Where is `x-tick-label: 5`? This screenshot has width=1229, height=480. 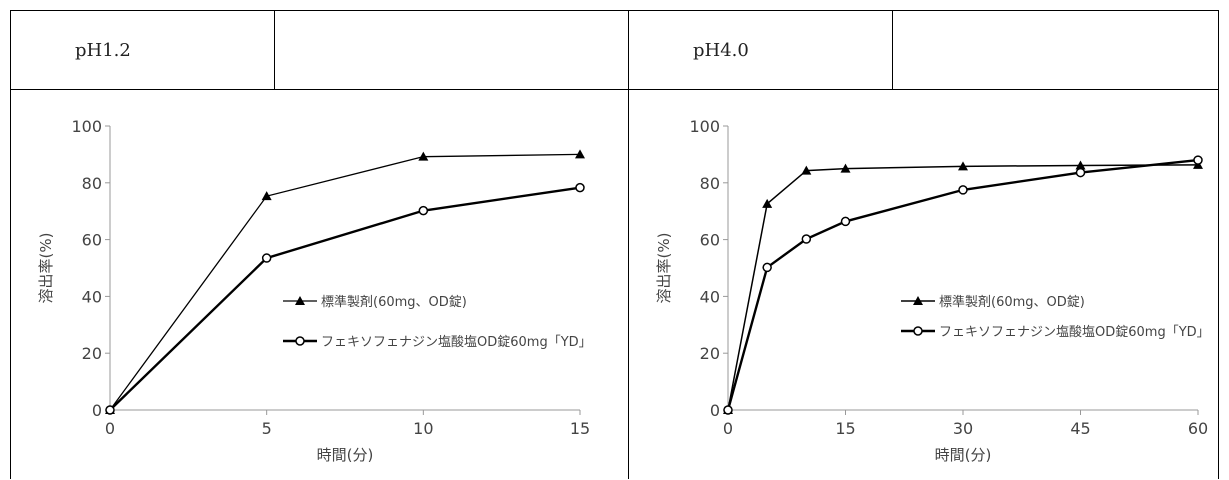
x-tick-label: 5 is located at coordinates (267, 428).